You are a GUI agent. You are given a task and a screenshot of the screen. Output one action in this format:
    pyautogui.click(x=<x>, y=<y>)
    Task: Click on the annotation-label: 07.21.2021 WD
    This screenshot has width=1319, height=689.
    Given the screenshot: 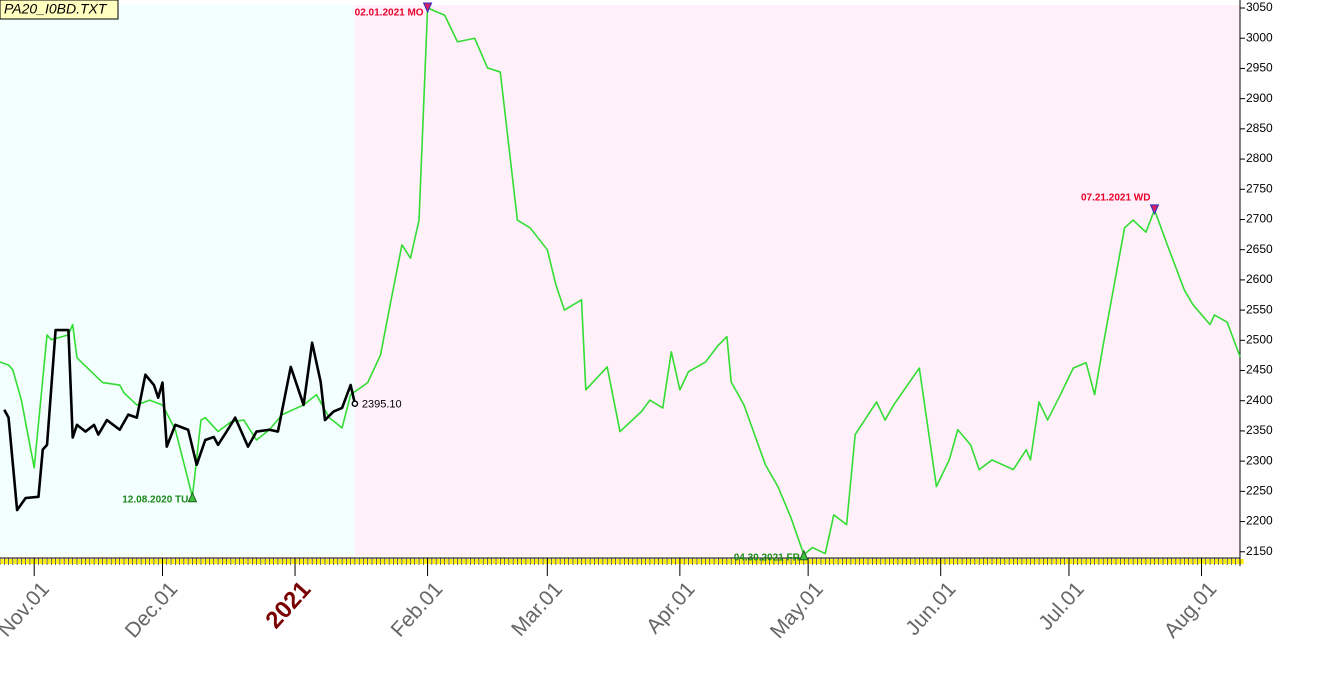 What is the action you would take?
    pyautogui.click(x=1116, y=197)
    